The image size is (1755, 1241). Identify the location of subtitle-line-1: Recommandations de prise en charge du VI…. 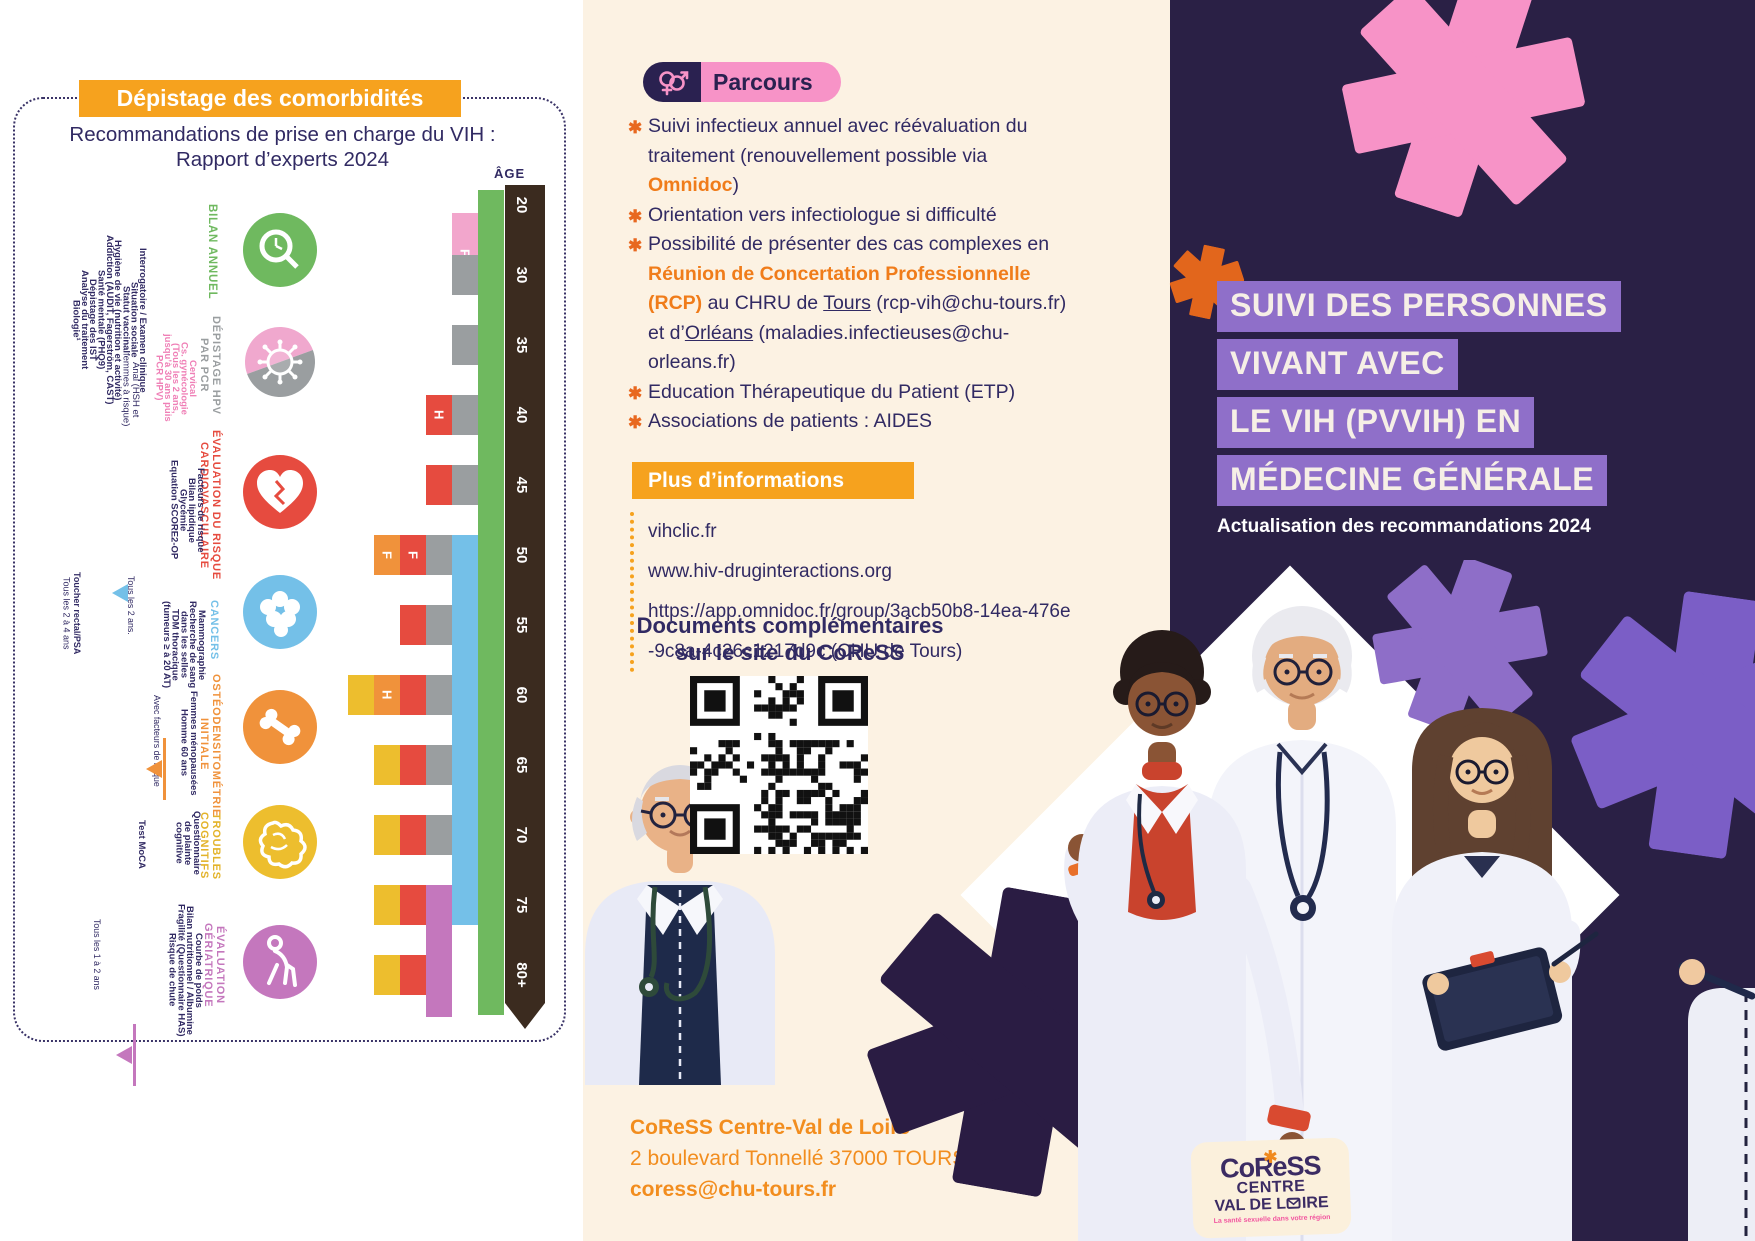
(282, 134).